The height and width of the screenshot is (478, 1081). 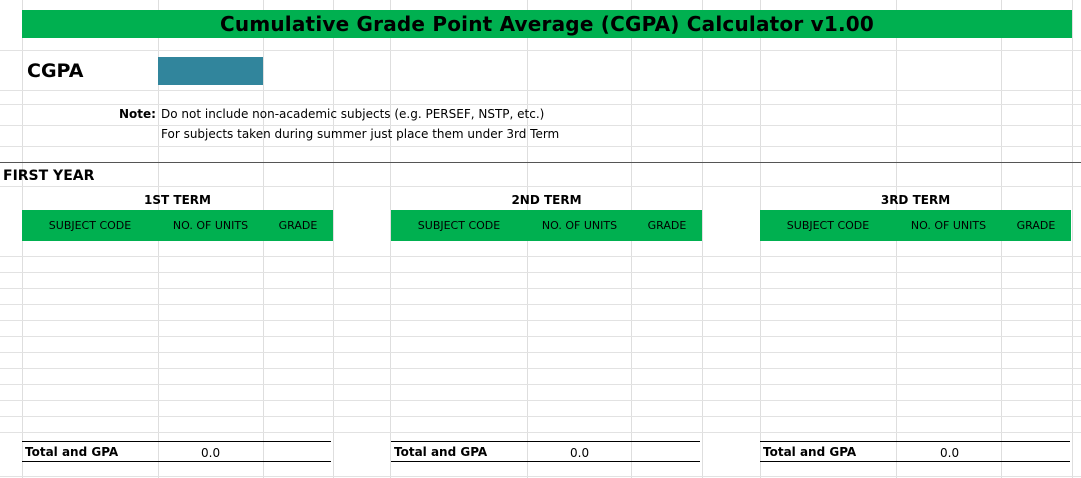 I want to click on term-2-header-row: SUBJECT CODE NO. OF UNITS GRADE, so click(x=546, y=225).